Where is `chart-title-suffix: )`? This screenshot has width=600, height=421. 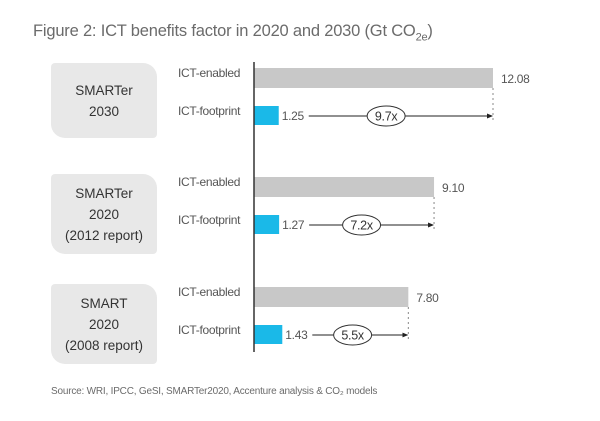 chart-title-suffix: ) is located at coordinates (430, 31).